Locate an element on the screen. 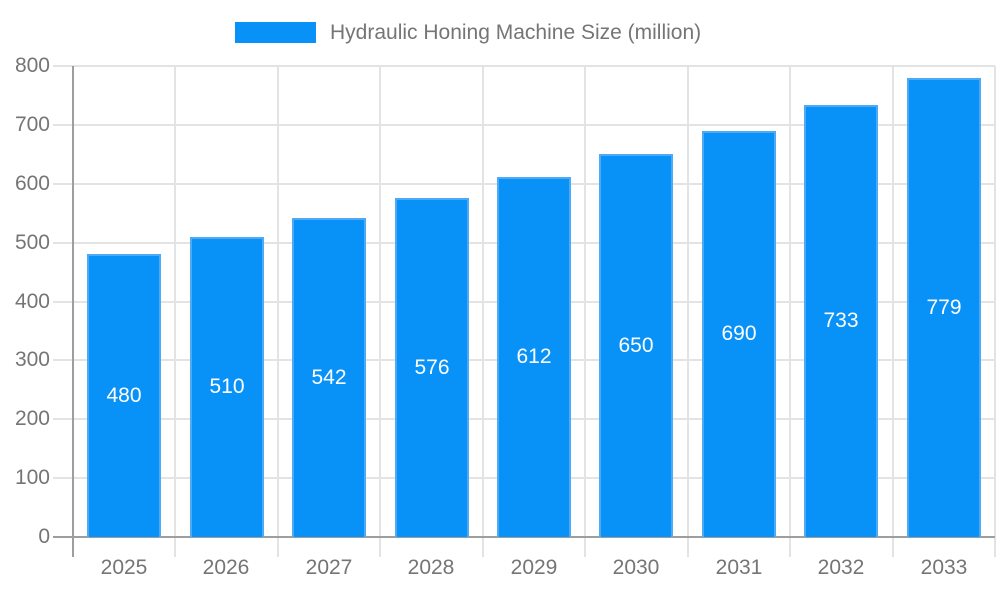 This screenshot has width=1000, height=600. y-axis-tick-label: 200 is located at coordinates (32, 418).